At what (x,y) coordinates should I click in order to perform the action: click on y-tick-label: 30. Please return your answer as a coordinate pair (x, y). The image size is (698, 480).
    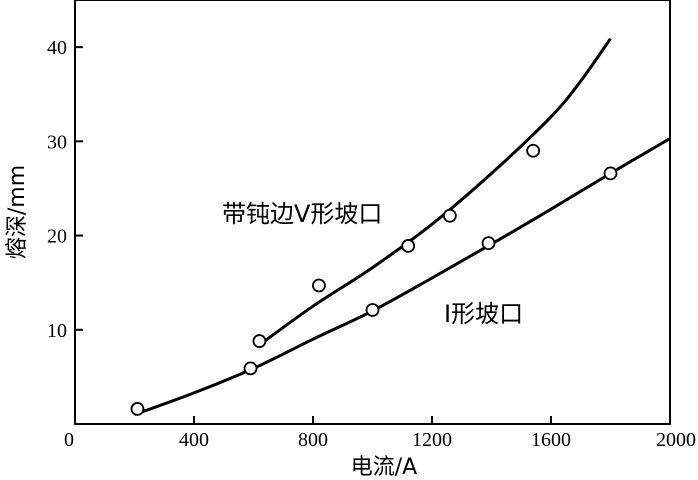
    Looking at the image, I should click on (57, 142).